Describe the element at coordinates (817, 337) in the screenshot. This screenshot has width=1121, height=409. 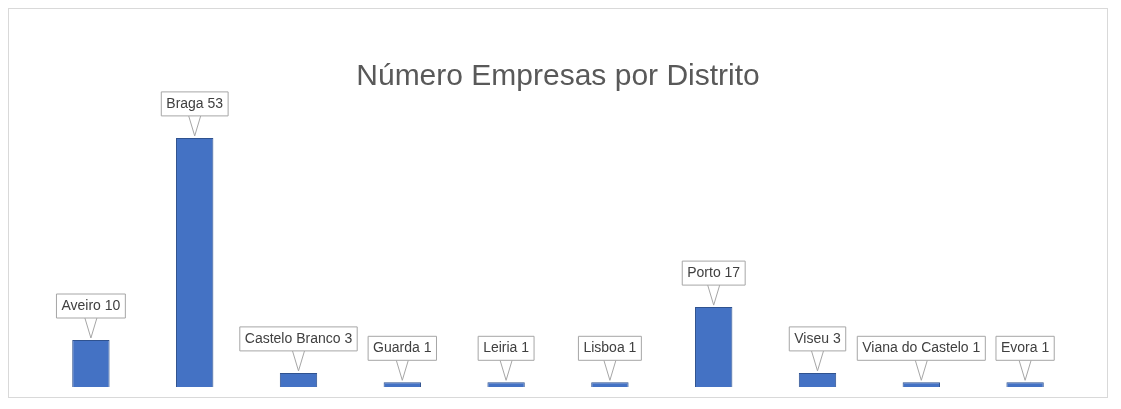
I see `data-label: Viseu 3` at that location.